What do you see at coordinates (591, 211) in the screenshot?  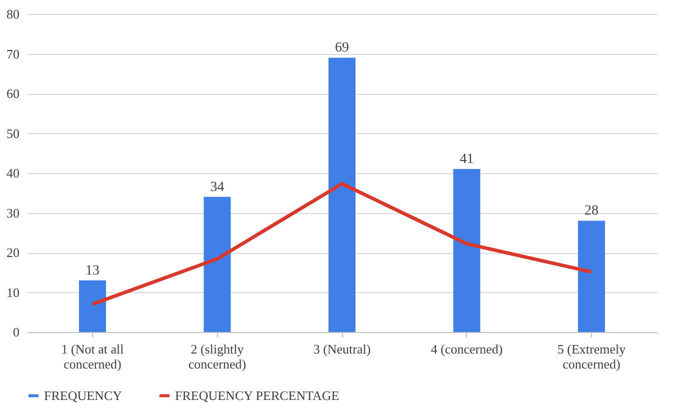 I see `data-label: 28` at bounding box center [591, 211].